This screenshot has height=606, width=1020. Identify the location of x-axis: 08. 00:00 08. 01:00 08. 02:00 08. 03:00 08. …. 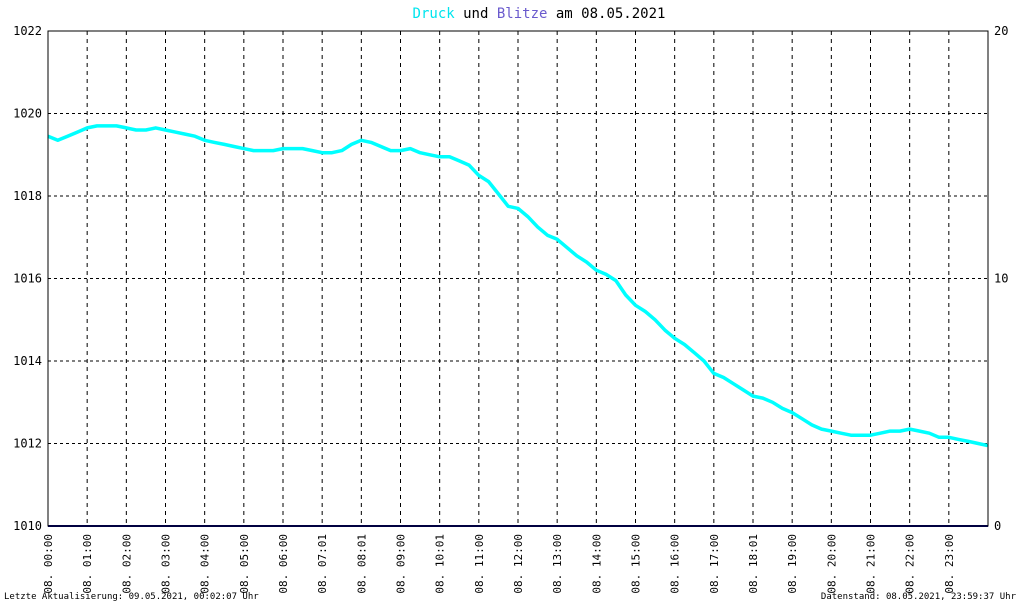
(499, 564).